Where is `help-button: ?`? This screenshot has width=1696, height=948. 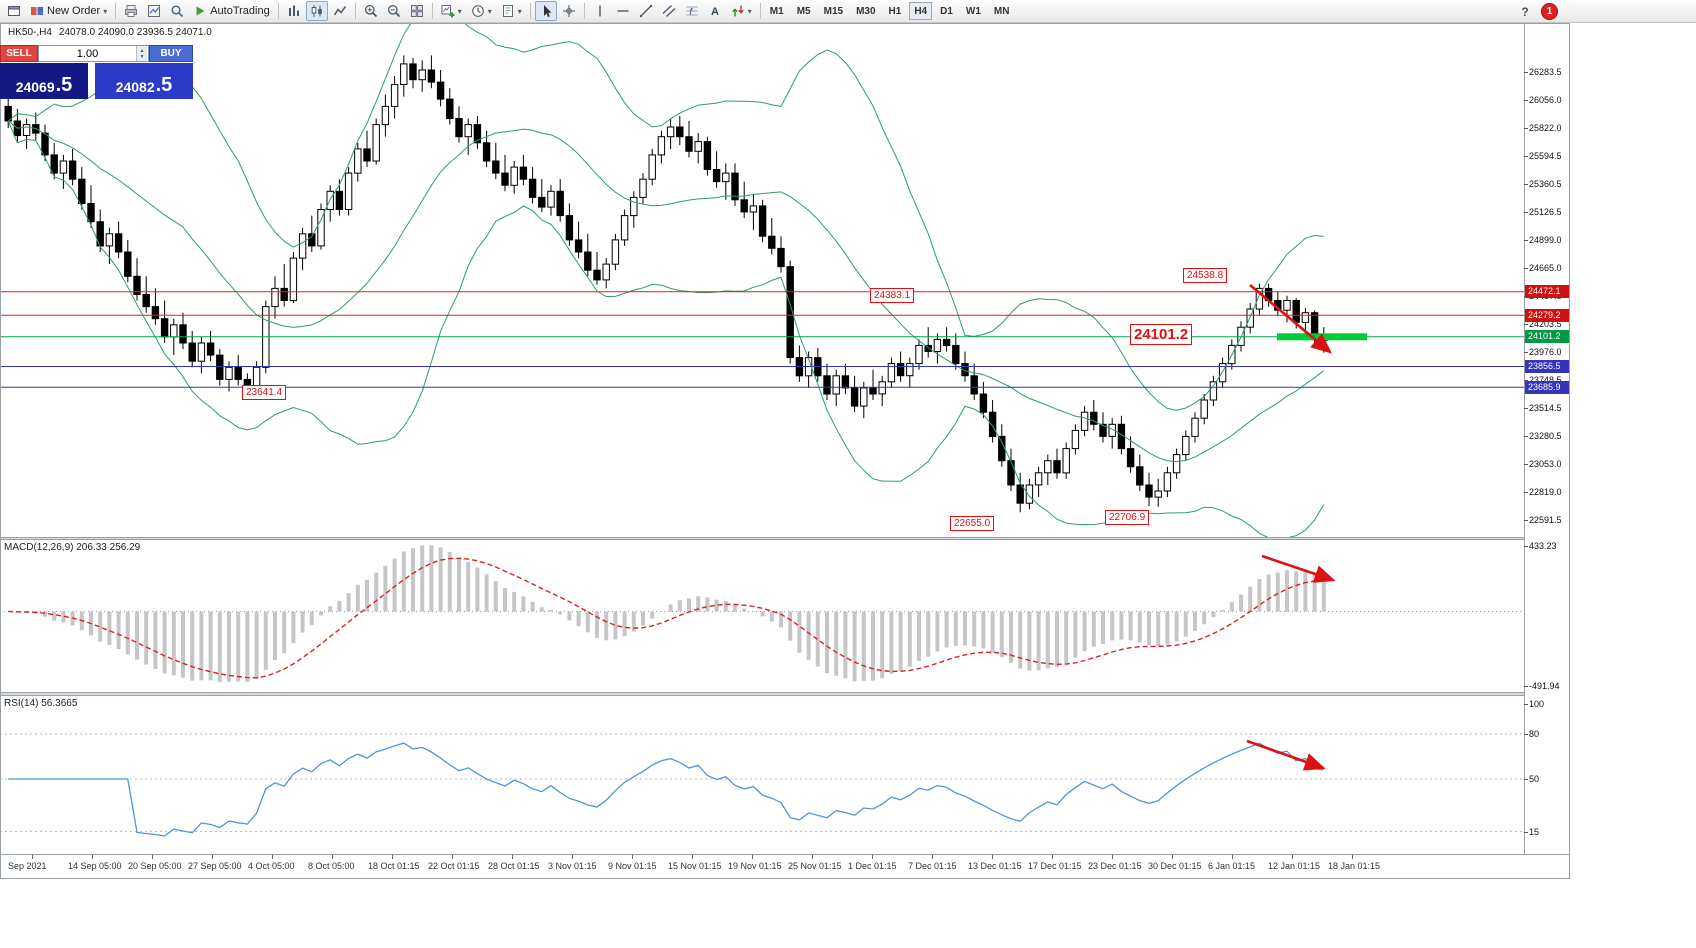 help-button: ? is located at coordinates (1525, 11).